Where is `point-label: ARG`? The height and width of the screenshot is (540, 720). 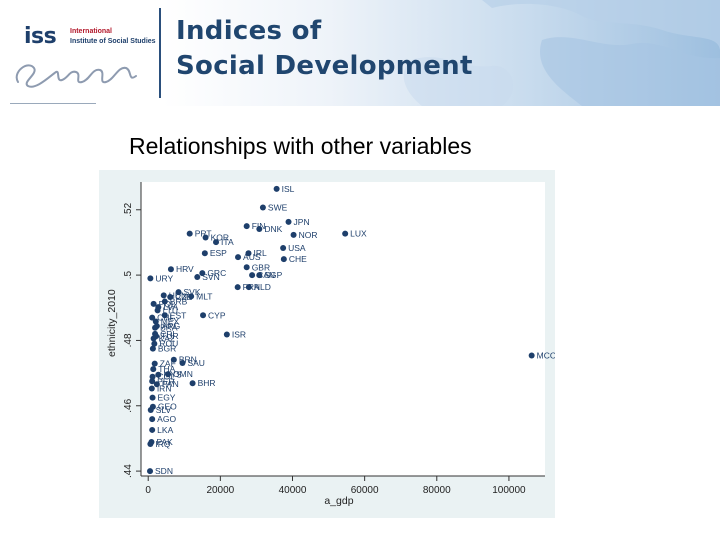 point-label: ARG is located at coordinates (171, 326).